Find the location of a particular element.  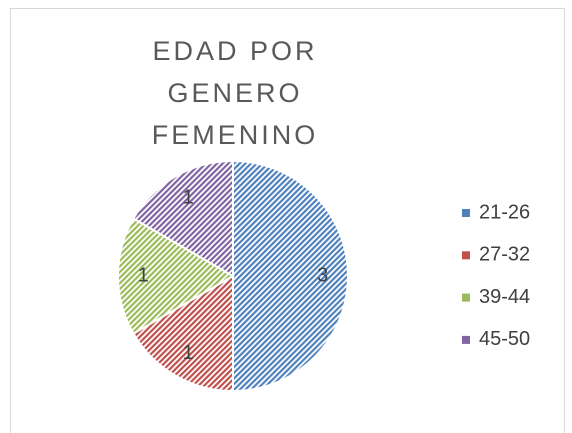

data-label: 3 is located at coordinates (322, 275).